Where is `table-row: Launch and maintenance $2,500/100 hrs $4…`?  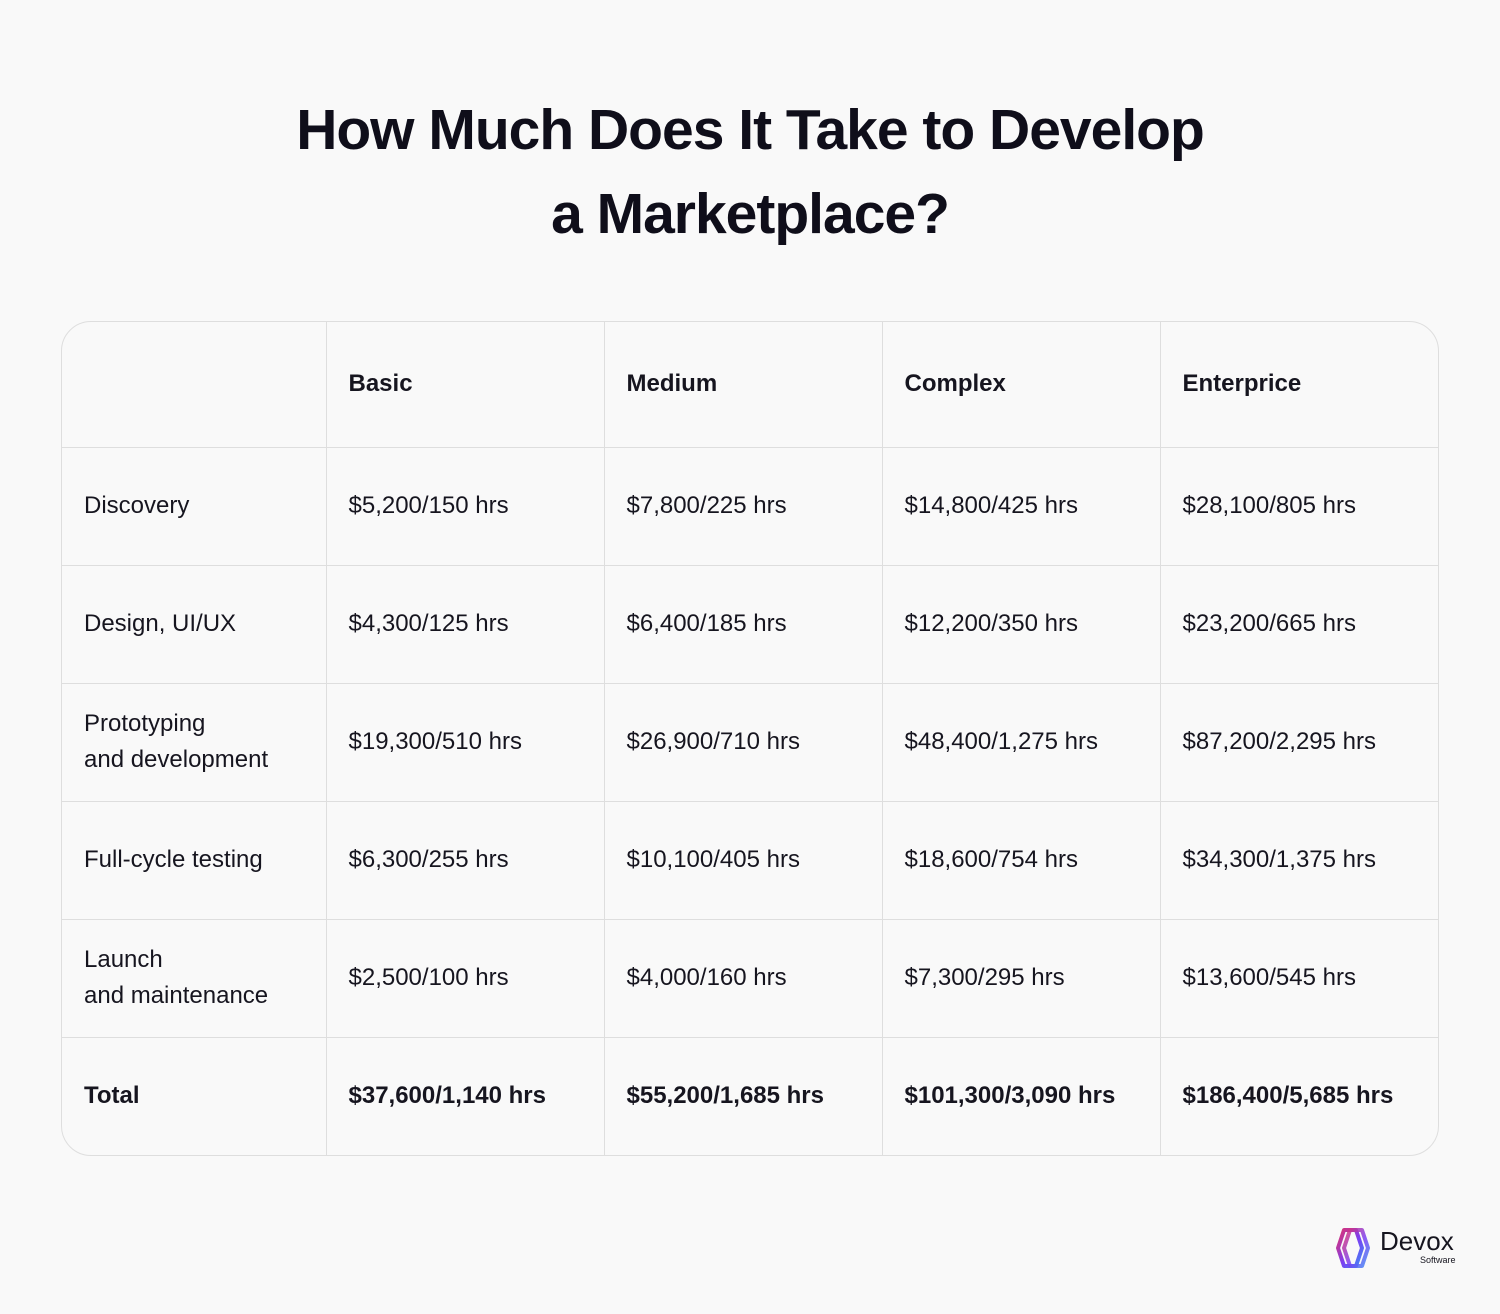 table-row: Launch and maintenance $2,500/100 hrs $4… is located at coordinates (750, 978).